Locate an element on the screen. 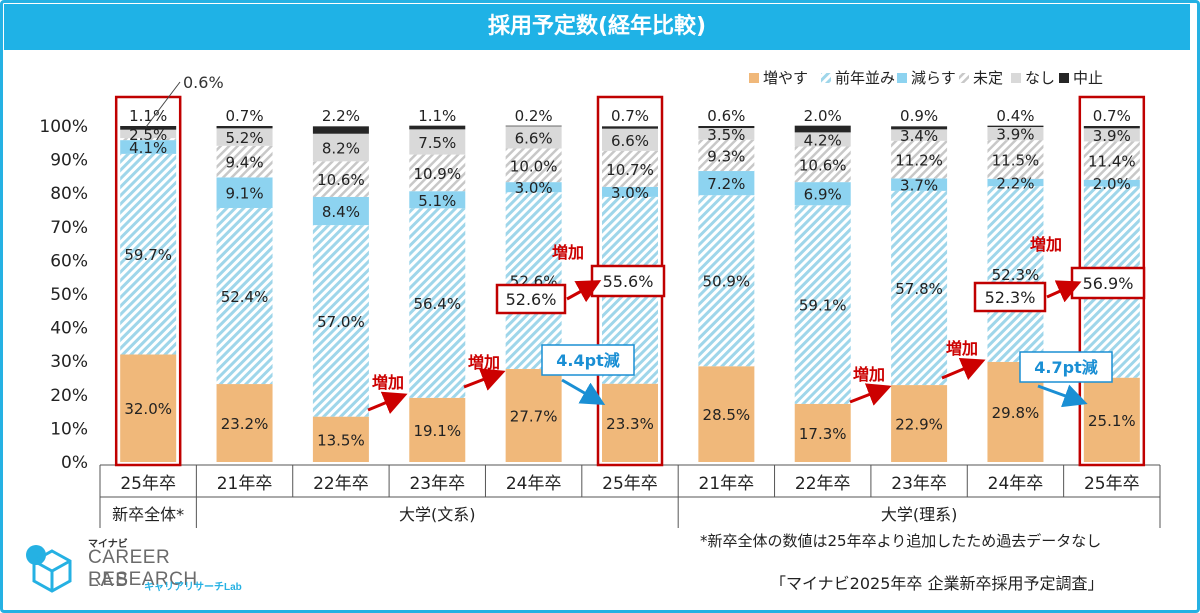 This screenshot has width=1200, height=613. data-label: 0.7% is located at coordinates (244, 116).